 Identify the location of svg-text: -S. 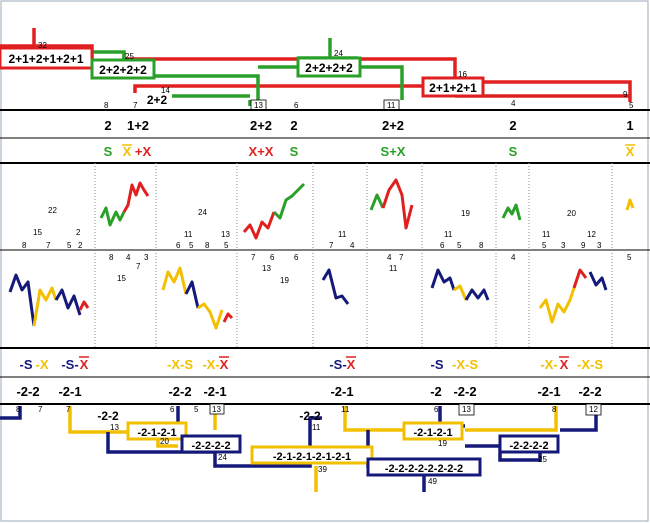
(26, 364).